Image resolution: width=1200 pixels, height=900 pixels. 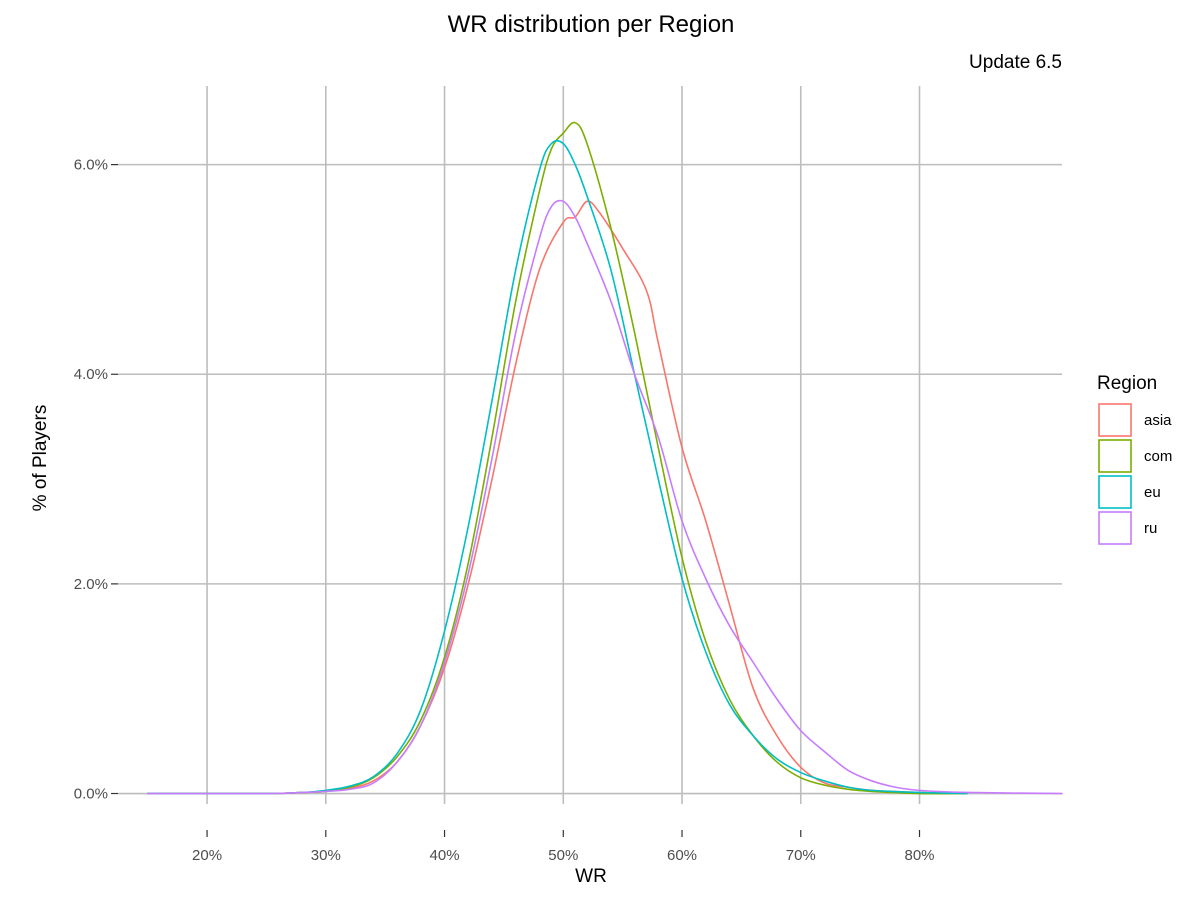 What do you see at coordinates (91, 374) in the screenshot?
I see `y-tick-label: 4.0%` at bounding box center [91, 374].